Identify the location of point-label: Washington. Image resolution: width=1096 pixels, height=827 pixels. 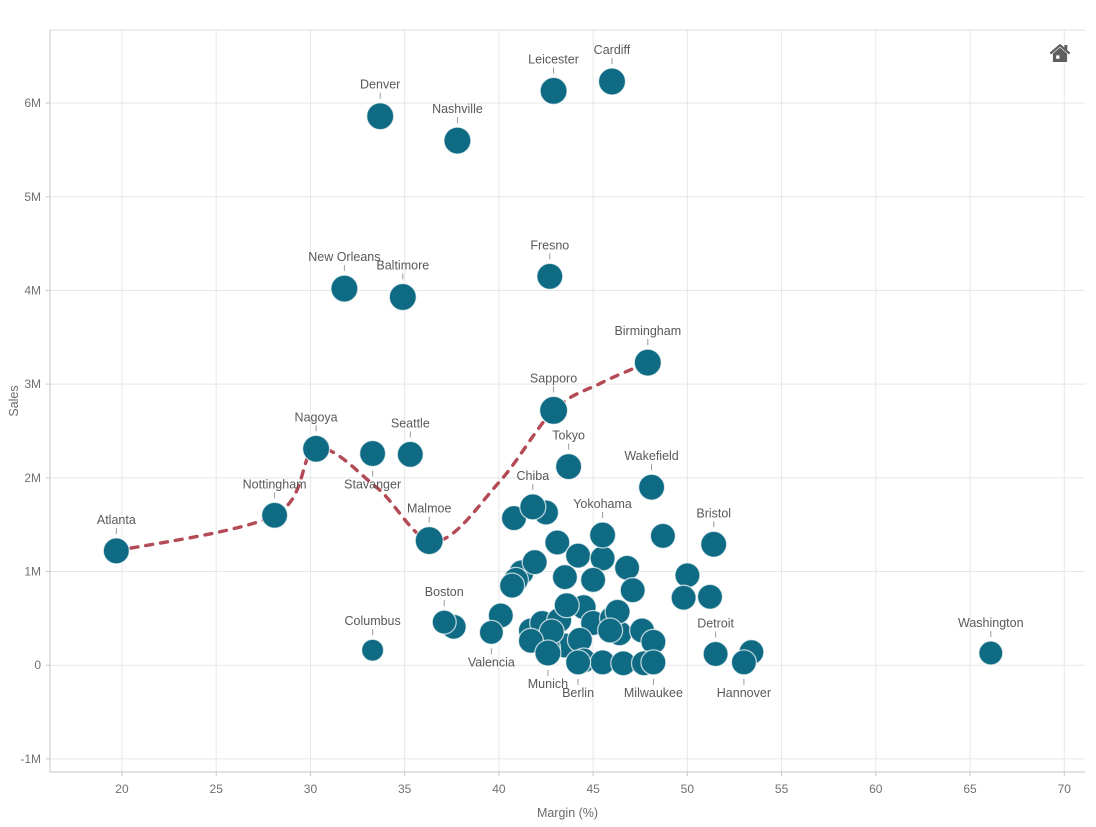
(991, 623).